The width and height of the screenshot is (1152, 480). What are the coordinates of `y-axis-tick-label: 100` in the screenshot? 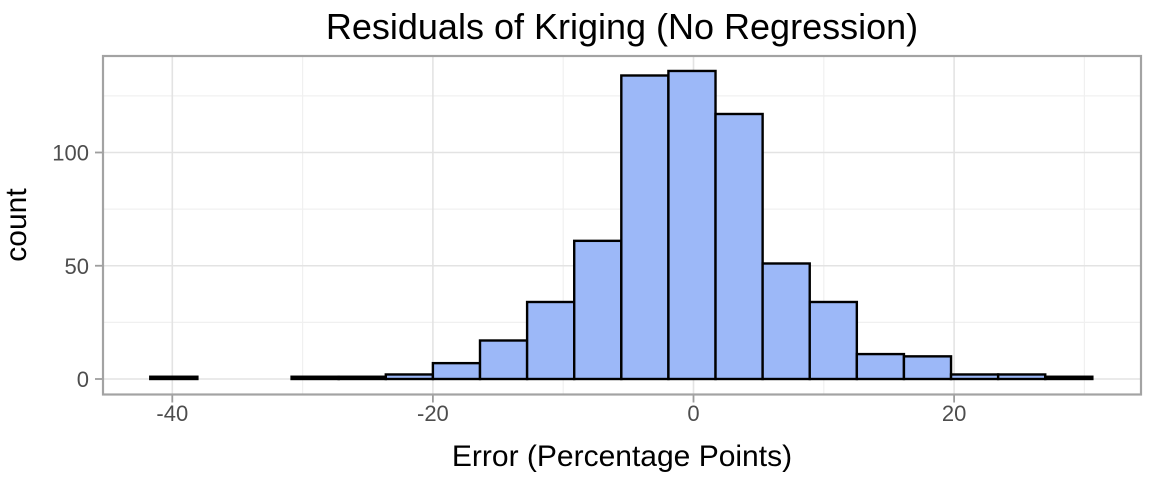 It's located at (70, 153).